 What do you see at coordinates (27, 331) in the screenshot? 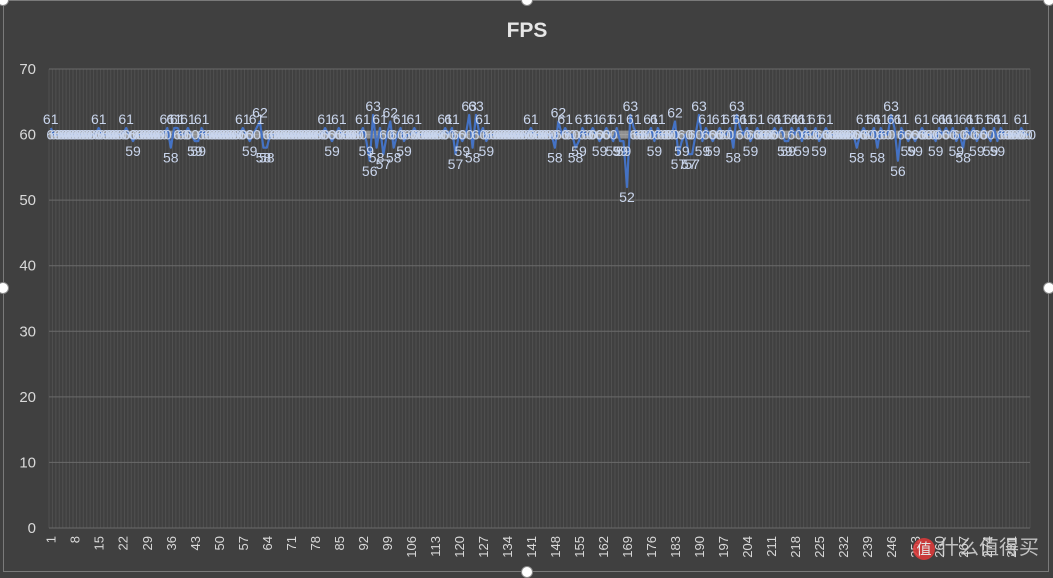
I see `y-tick-label: 30` at bounding box center [27, 331].